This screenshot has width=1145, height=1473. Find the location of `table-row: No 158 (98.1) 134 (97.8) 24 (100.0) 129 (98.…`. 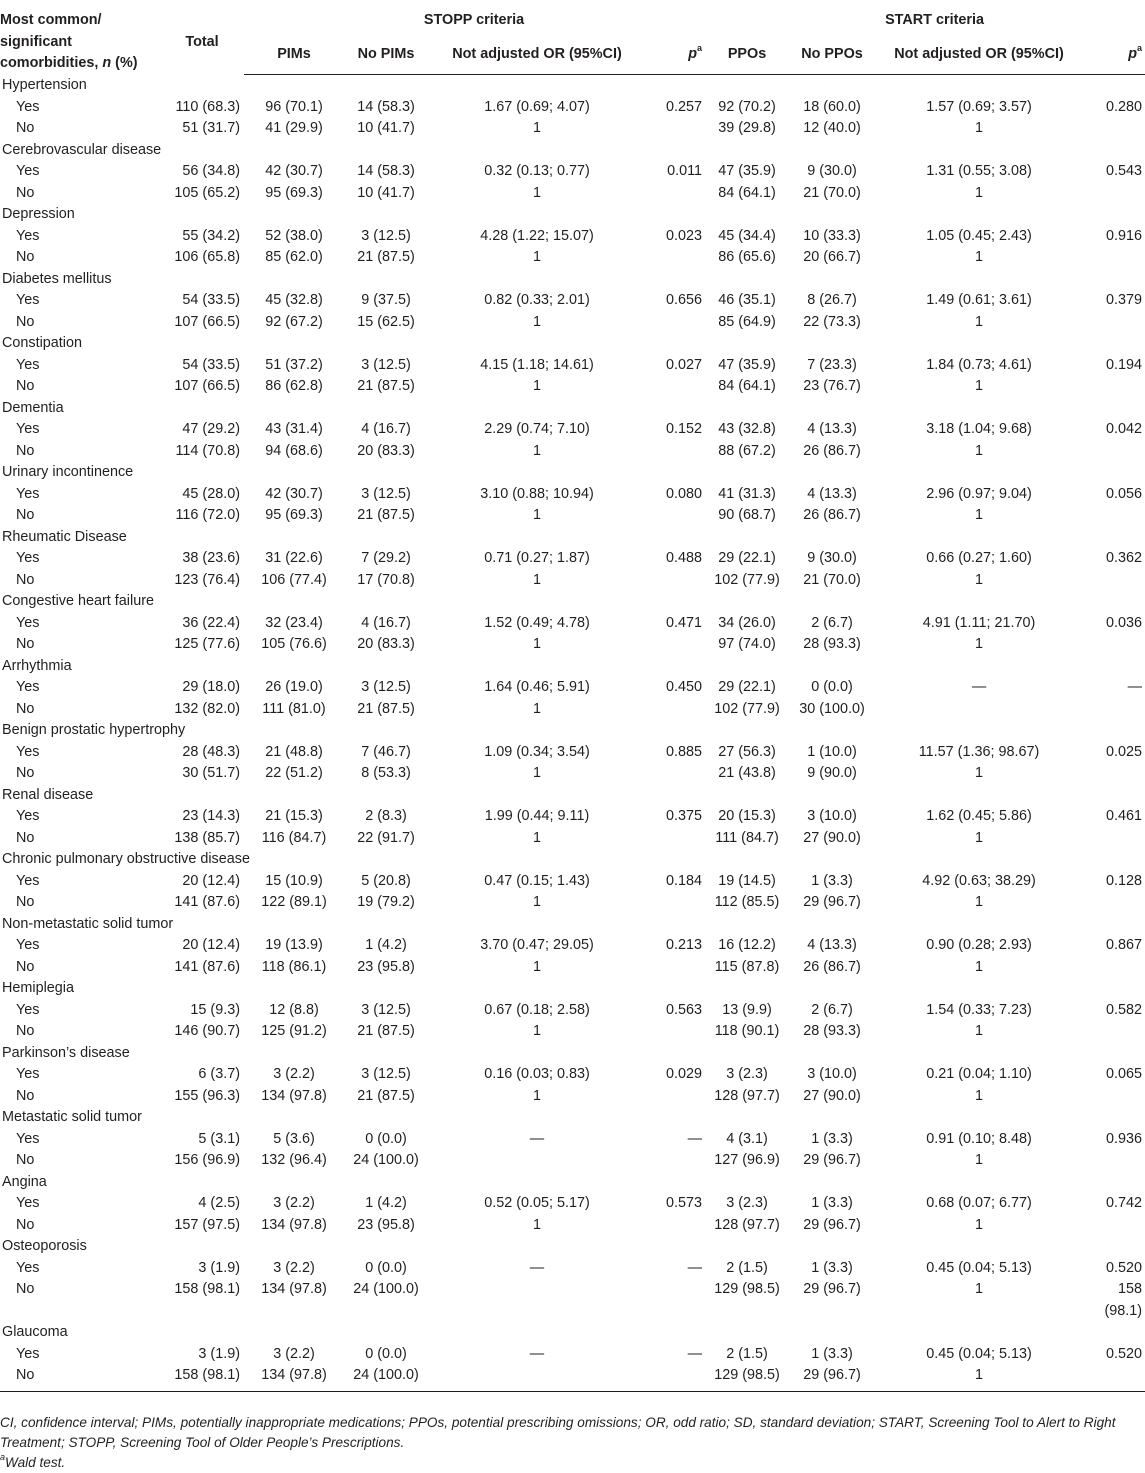

table-row: No 158 (98.1) 134 (97.8) 24 (100.0) 129 (98.… is located at coordinates (572, 1300).